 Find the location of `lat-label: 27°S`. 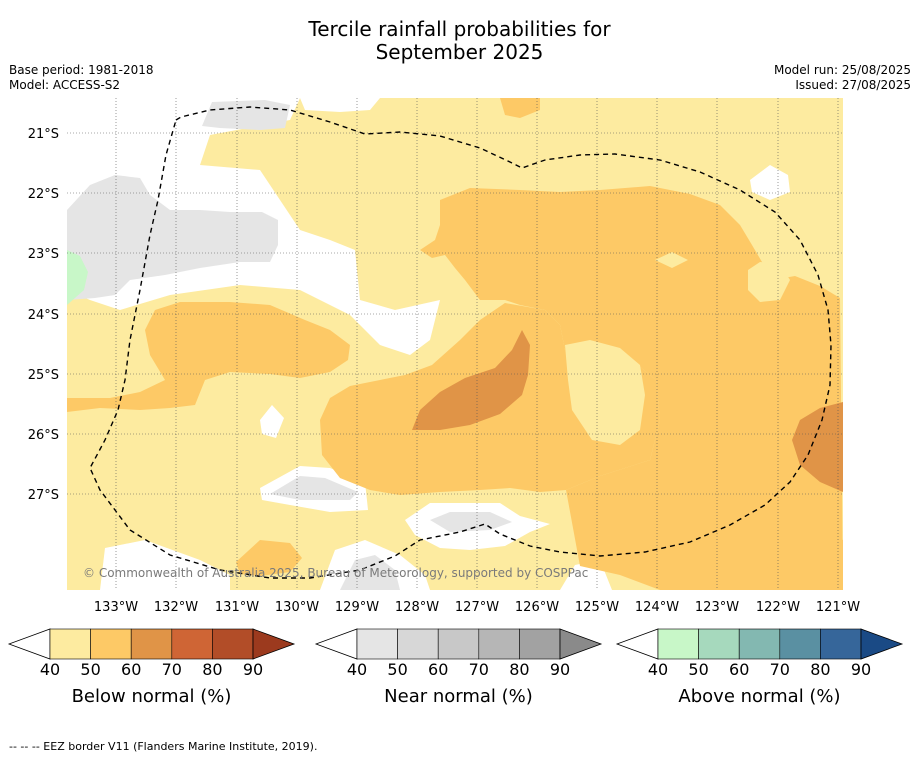

lat-label: 27°S is located at coordinates (43, 495).